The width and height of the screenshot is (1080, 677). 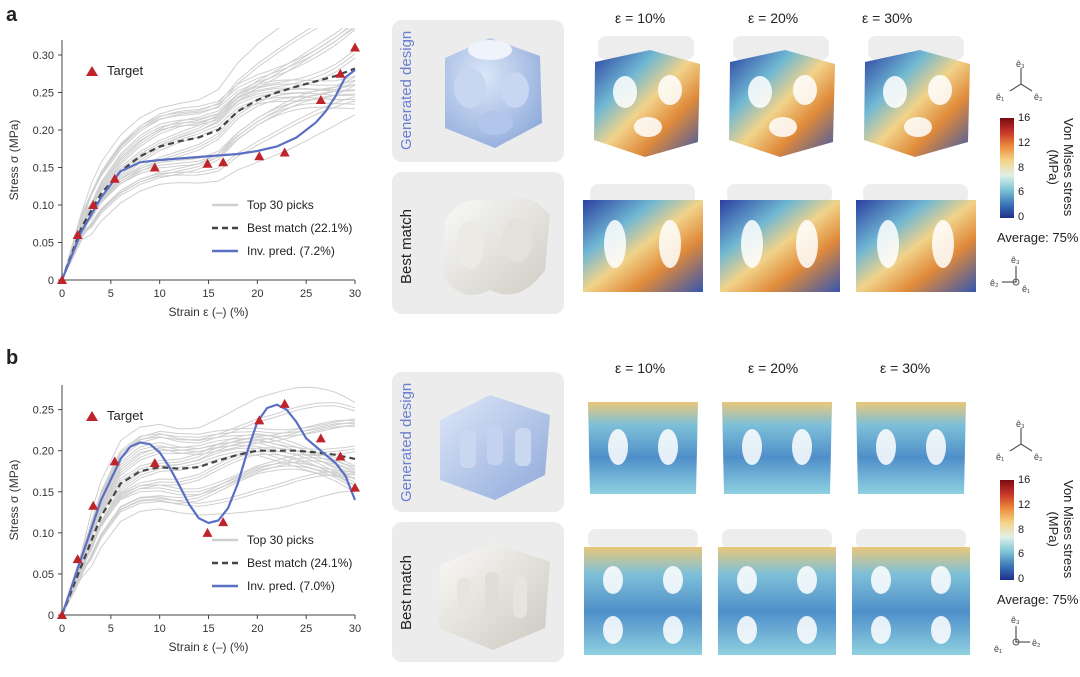 What do you see at coordinates (1024, 143) in the screenshot?
I see `colorbar-tick-a-12: 12` at bounding box center [1024, 143].